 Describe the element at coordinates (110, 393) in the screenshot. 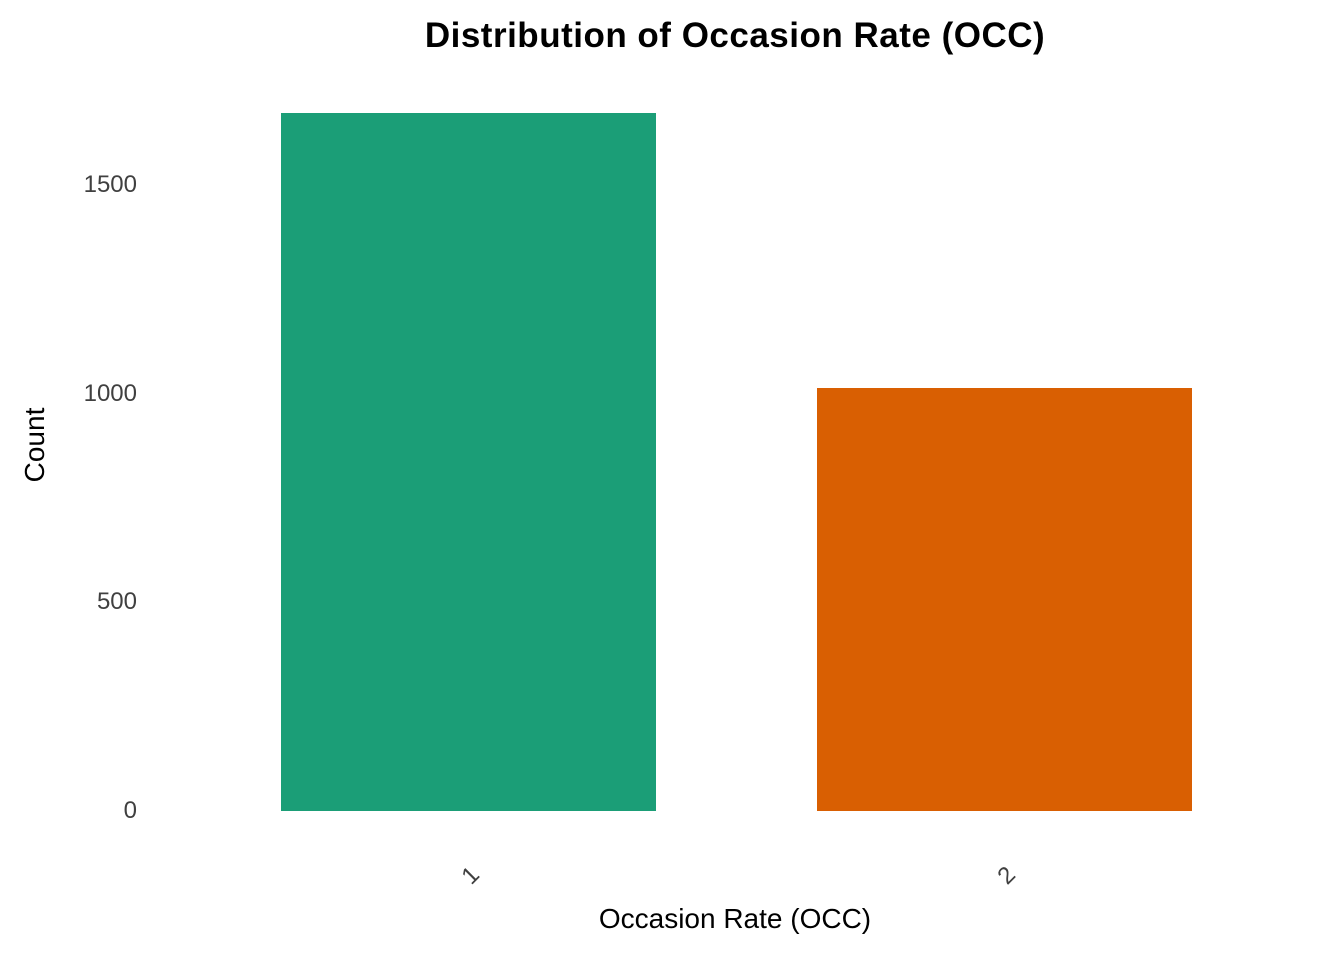

I see `y-tick-label-1000: 1000` at that location.